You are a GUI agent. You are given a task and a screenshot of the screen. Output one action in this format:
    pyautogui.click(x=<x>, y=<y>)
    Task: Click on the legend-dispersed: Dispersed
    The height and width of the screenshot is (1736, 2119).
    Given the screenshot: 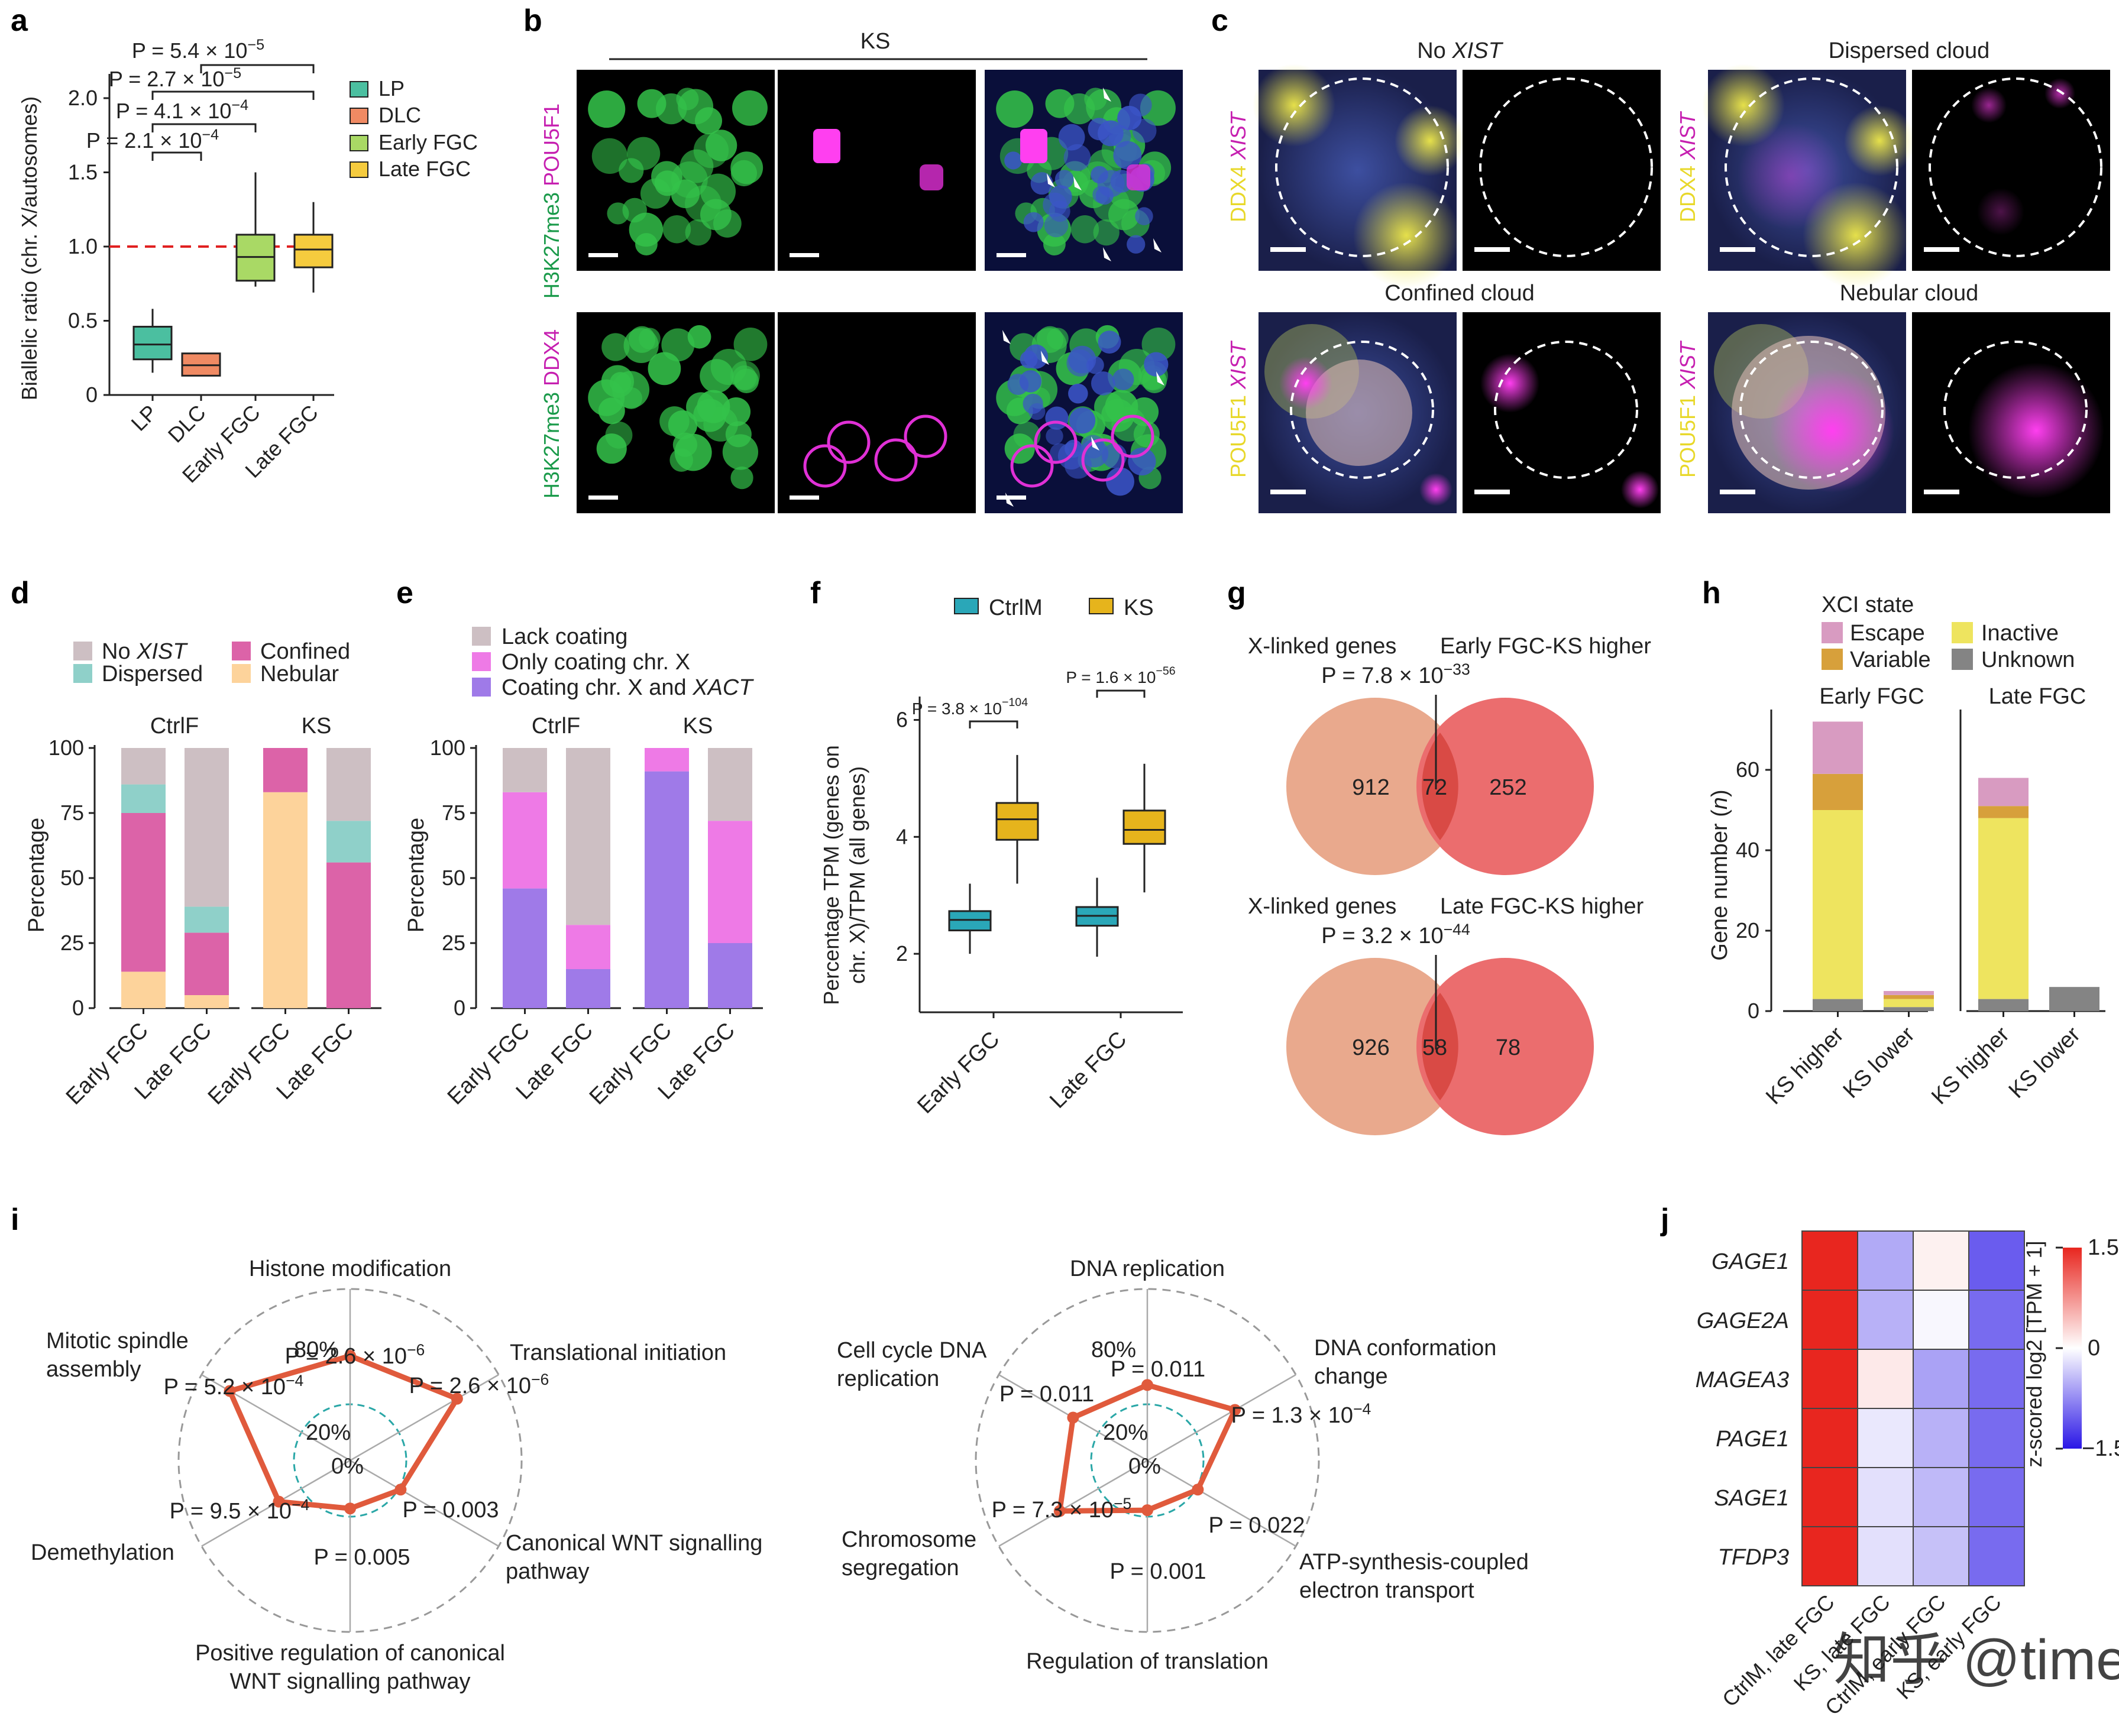 What is the action you would take?
    pyautogui.click(x=153, y=674)
    